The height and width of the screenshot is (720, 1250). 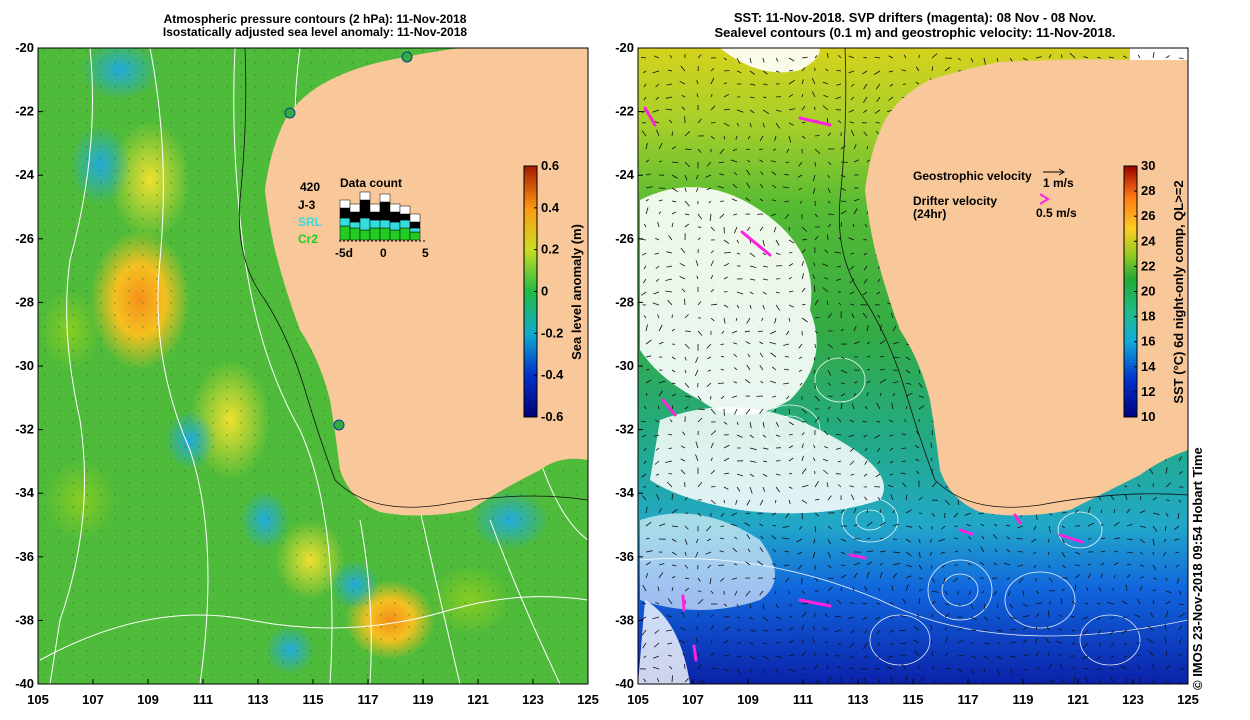 What do you see at coordinates (913, 699) in the screenshot?
I see `right-xtick-label: 115` at bounding box center [913, 699].